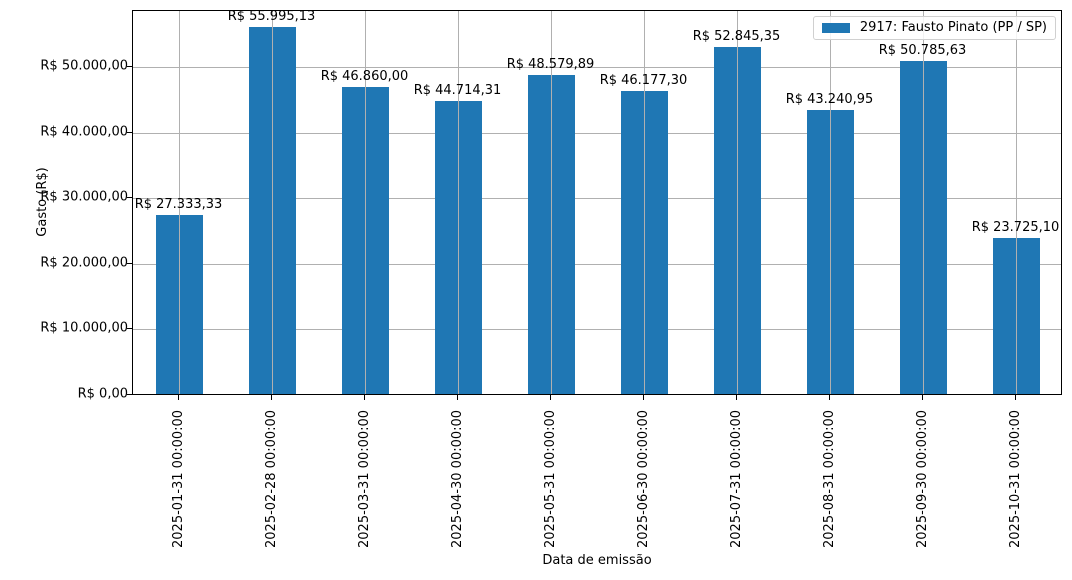 This screenshot has width=1072, height=580. I want to click on x-tick-label: 2025-05-31 00:00:00, so click(550, 478).